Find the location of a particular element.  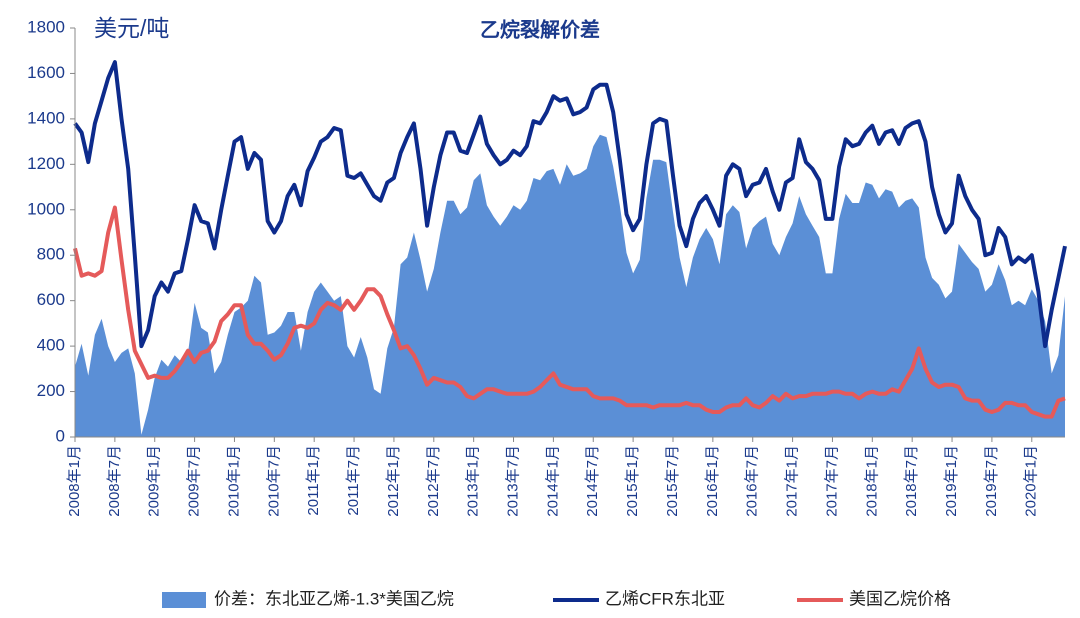

x-tick-label: 2019年1月 is located at coordinates (951, 481).